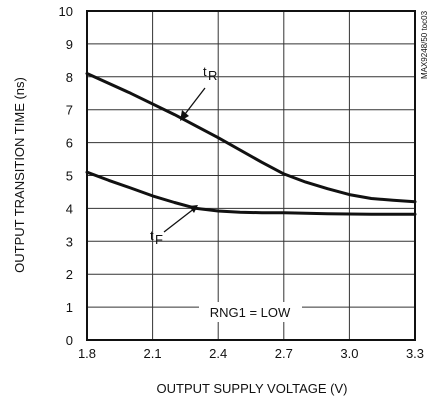  I want to click on condition-box-bg, so click(250, 312).